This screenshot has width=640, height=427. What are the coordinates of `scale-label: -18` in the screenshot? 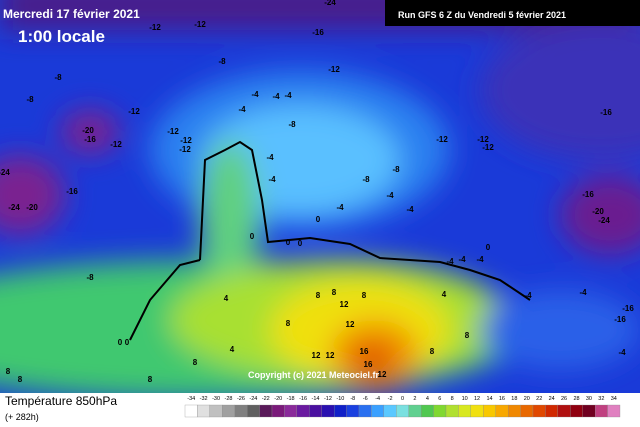 It's located at (291, 399).